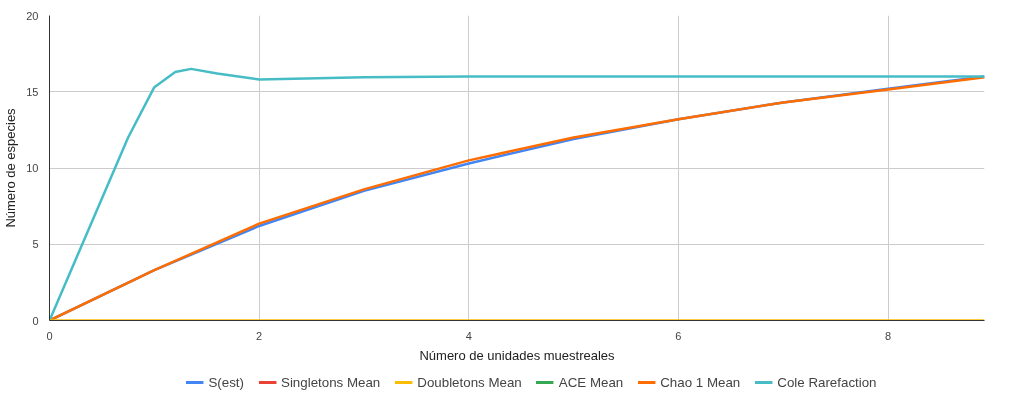  What do you see at coordinates (827, 382) in the screenshot?
I see `legend-label: Cole Rarefaction` at bounding box center [827, 382].